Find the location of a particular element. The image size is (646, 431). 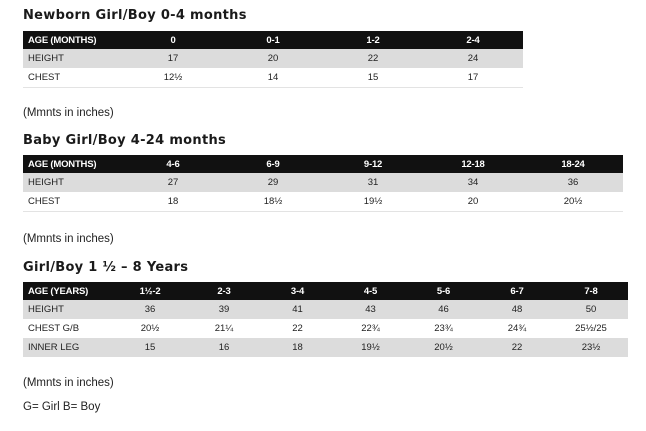

table-row: CHEST G/B 20½ 21¼ 22 22¾ 23¾ 24¾ 25½/25 is located at coordinates (325, 328).